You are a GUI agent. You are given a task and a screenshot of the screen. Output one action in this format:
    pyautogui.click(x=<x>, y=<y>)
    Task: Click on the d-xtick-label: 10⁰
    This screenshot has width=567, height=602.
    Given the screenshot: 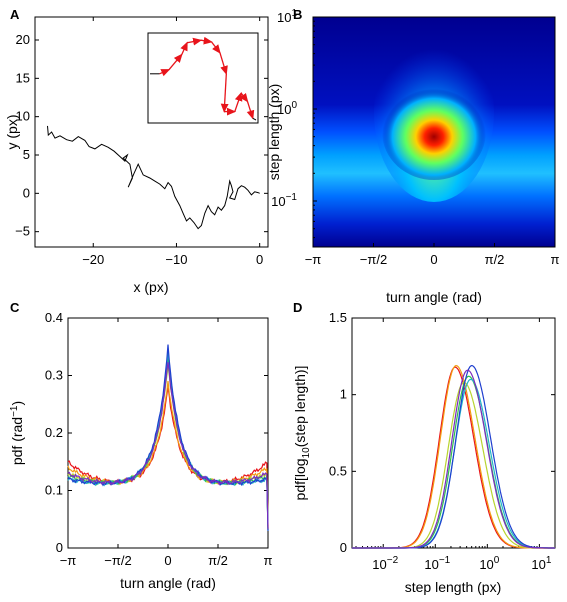 What is the action you would take?
    pyautogui.click(x=489, y=563)
    